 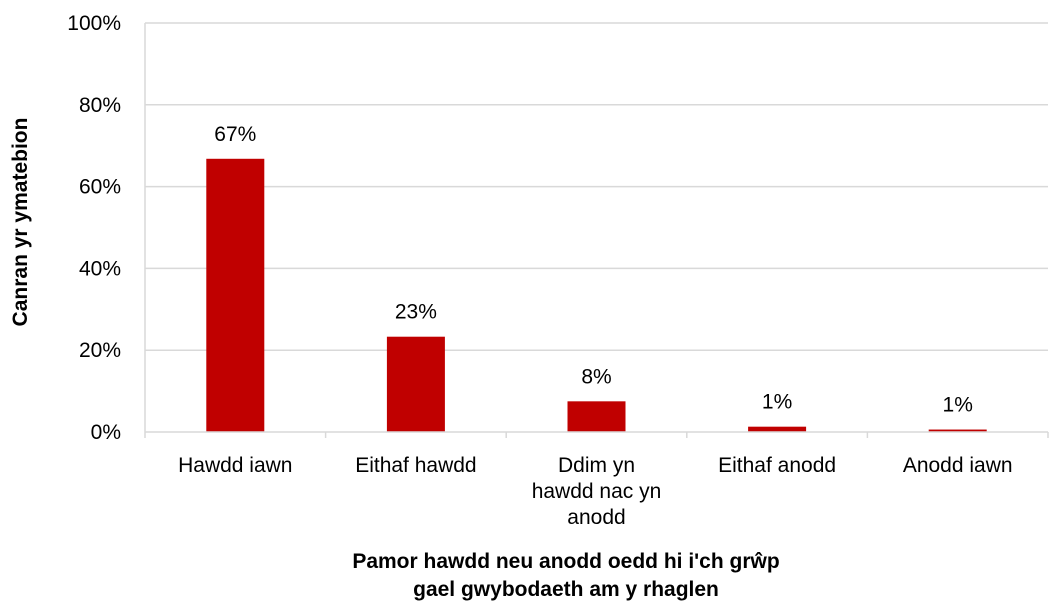 I want to click on y-tick-label: 20%, so click(x=100, y=350).